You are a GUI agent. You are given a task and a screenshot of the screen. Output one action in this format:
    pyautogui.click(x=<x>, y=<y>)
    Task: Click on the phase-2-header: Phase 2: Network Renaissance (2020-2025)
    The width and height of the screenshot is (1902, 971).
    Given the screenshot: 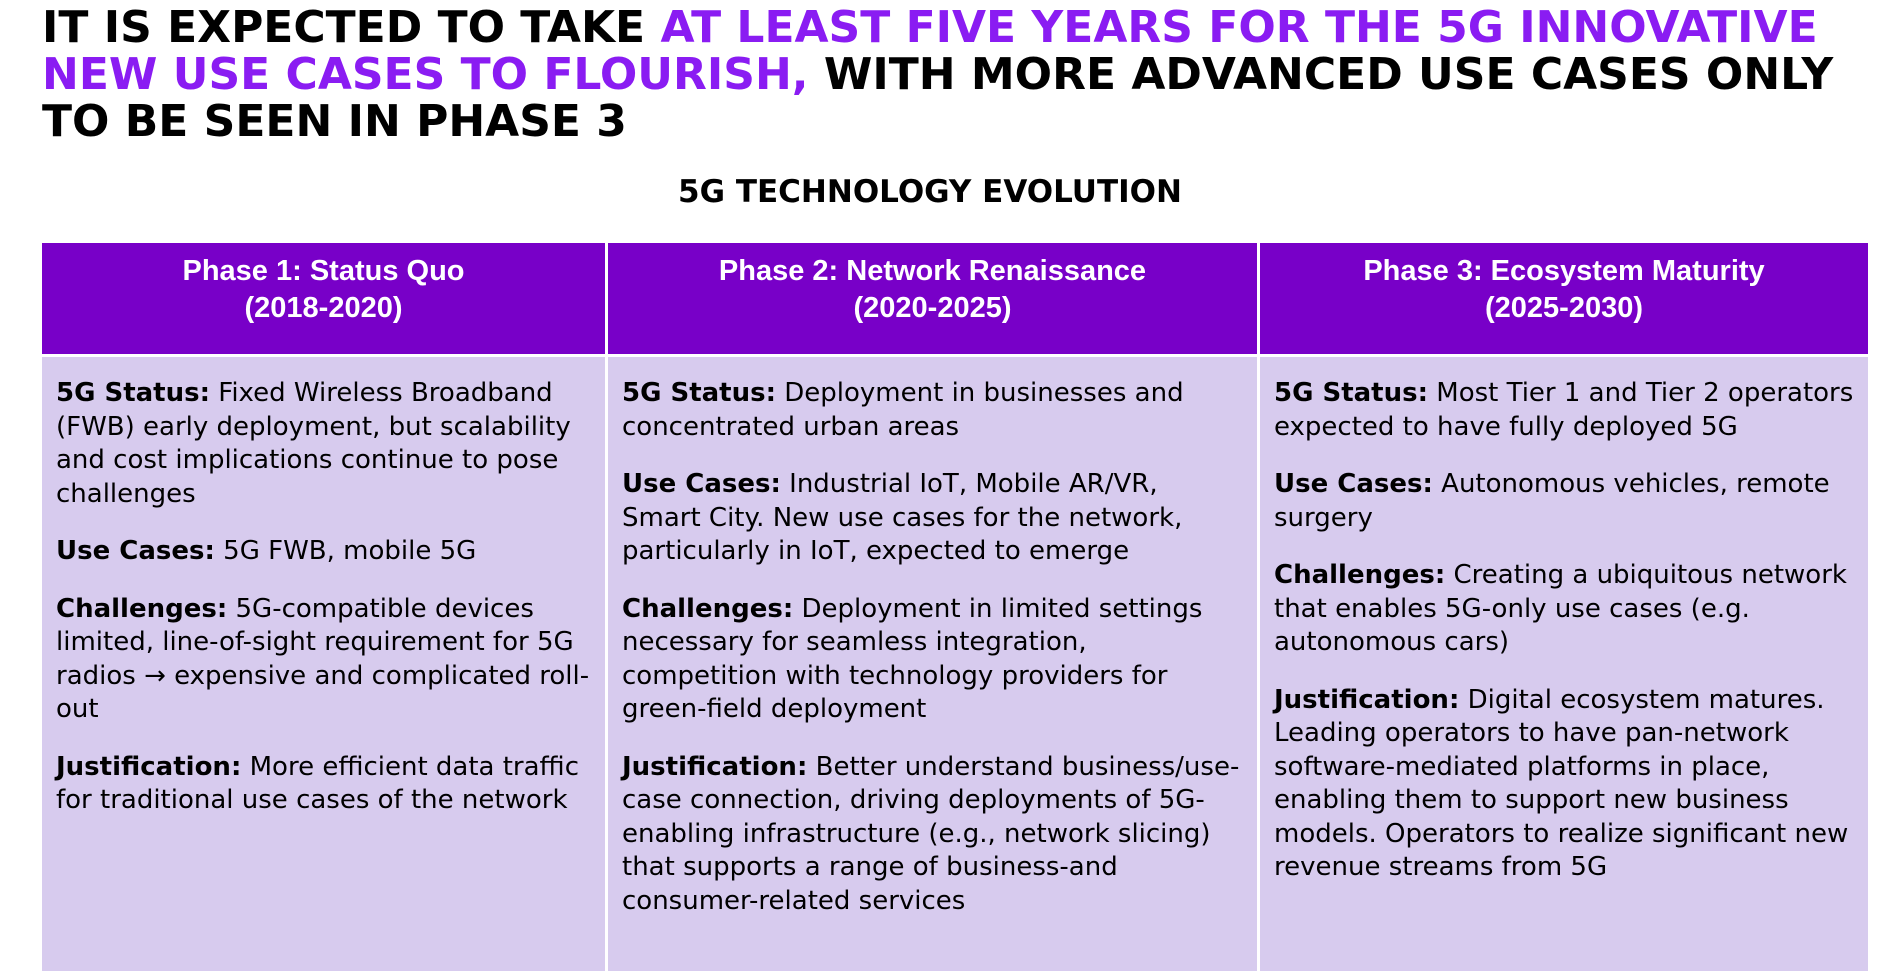 What is the action you would take?
    pyautogui.click(x=931, y=298)
    